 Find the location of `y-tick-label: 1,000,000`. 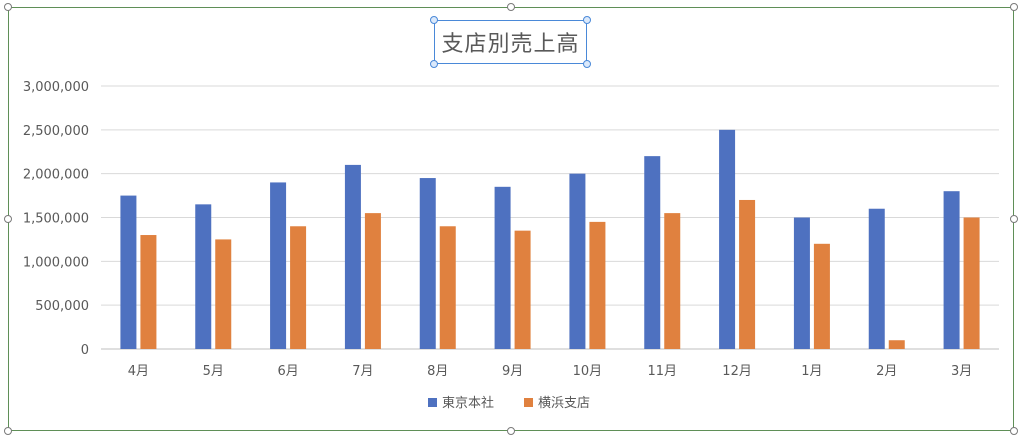

y-tick-label: 1,000,000 is located at coordinates (56, 262).